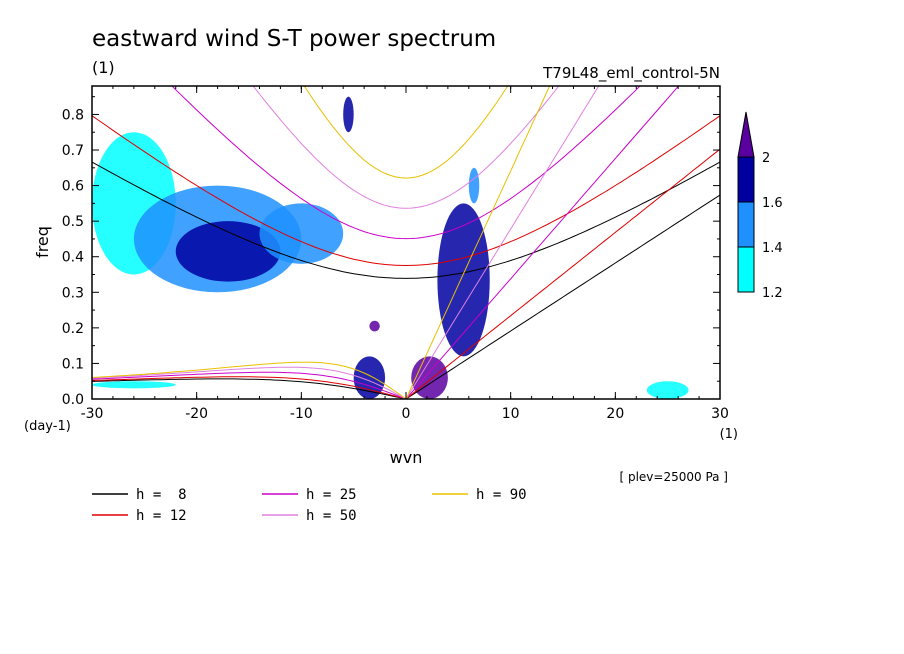  Describe the element at coordinates (766, 158) in the screenshot. I see `colorbar-label: 2` at that location.